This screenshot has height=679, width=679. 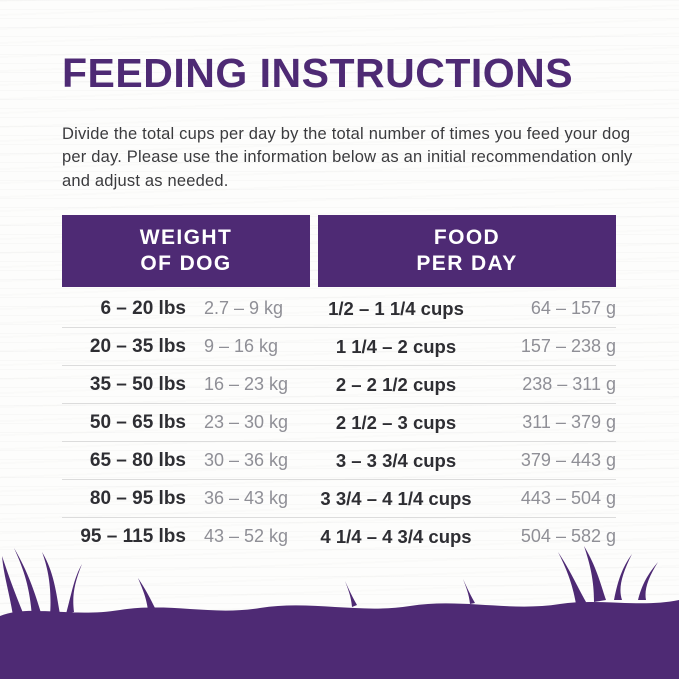 I want to click on weight-lbs: 95 – 115 lbs, so click(x=133, y=536).